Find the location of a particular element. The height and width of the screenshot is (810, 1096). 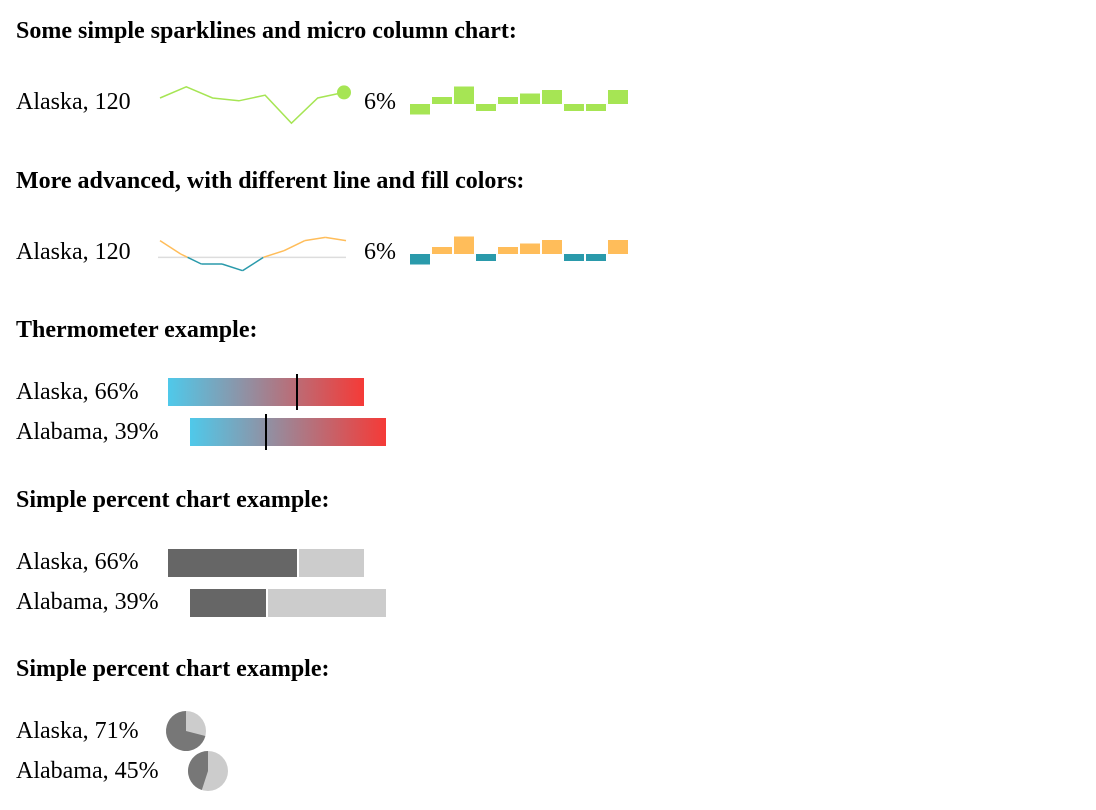

sparkline-last-point is located at coordinates (344, 92).